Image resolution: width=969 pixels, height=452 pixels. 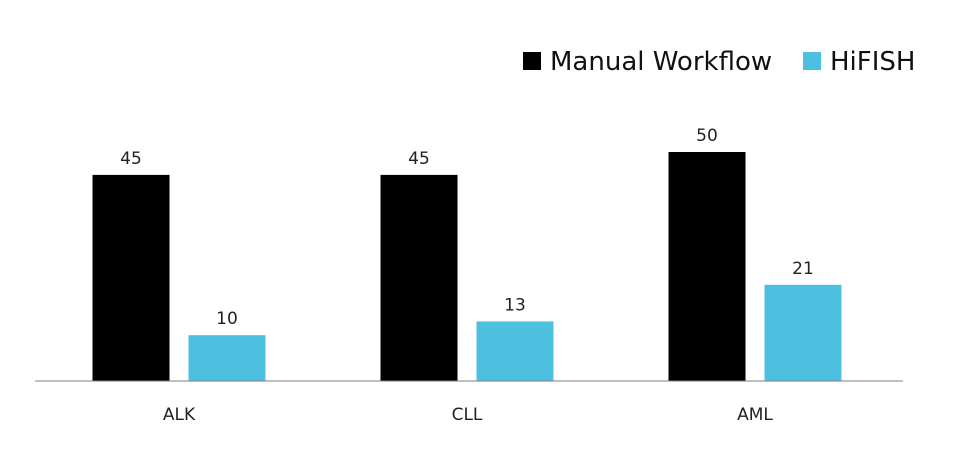 What do you see at coordinates (515, 351) in the screenshot?
I see `bar-hifish-cll` at bounding box center [515, 351].